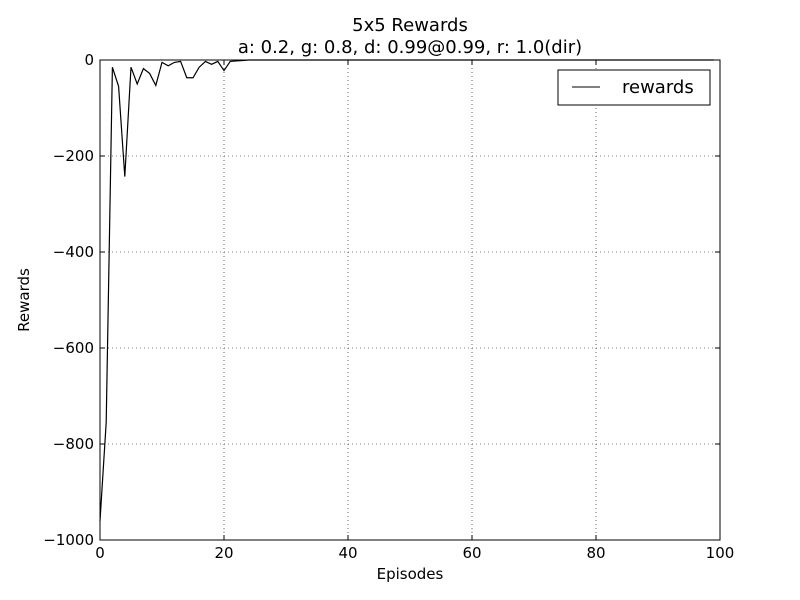  What do you see at coordinates (89, 60) in the screenshot?
I see `y-tick-label: 0` at bounding box center [89, 60].